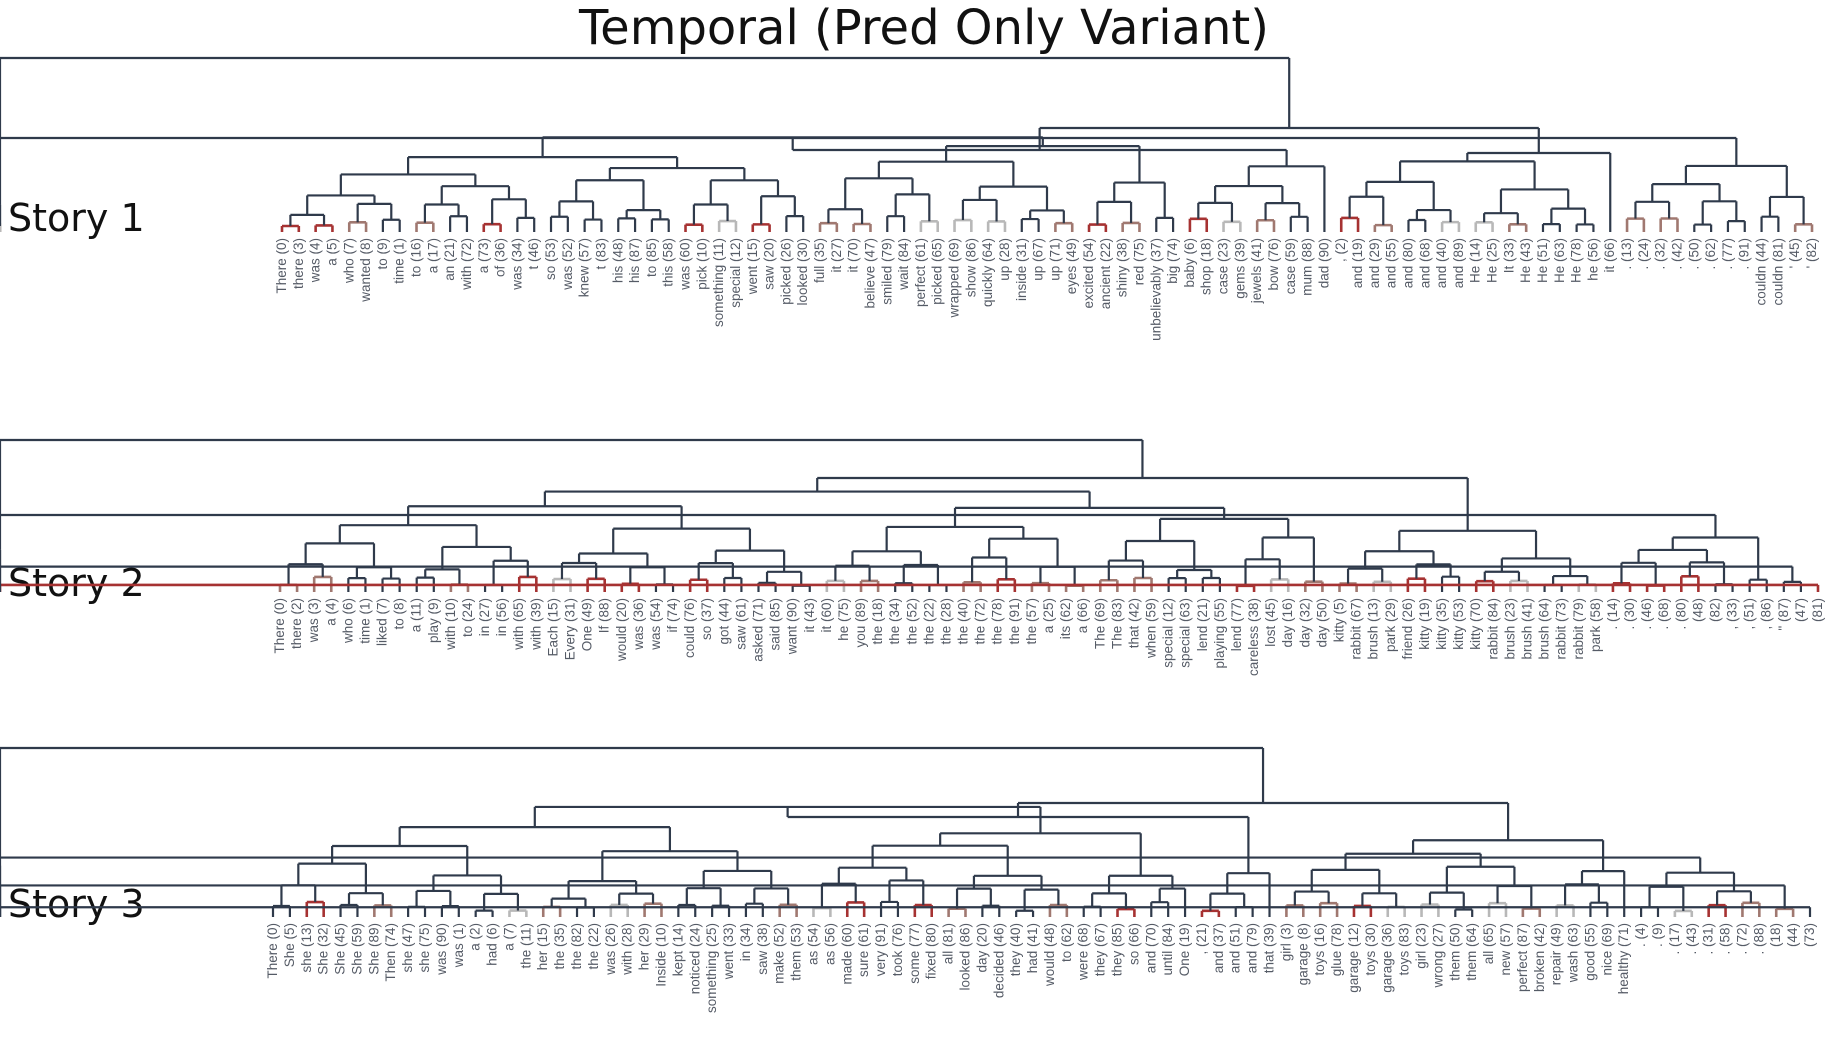 Image resolution: width=1848 pixels, height=1040 pixels. I want to click on leaf-label: up (28), so click(1004, 259).